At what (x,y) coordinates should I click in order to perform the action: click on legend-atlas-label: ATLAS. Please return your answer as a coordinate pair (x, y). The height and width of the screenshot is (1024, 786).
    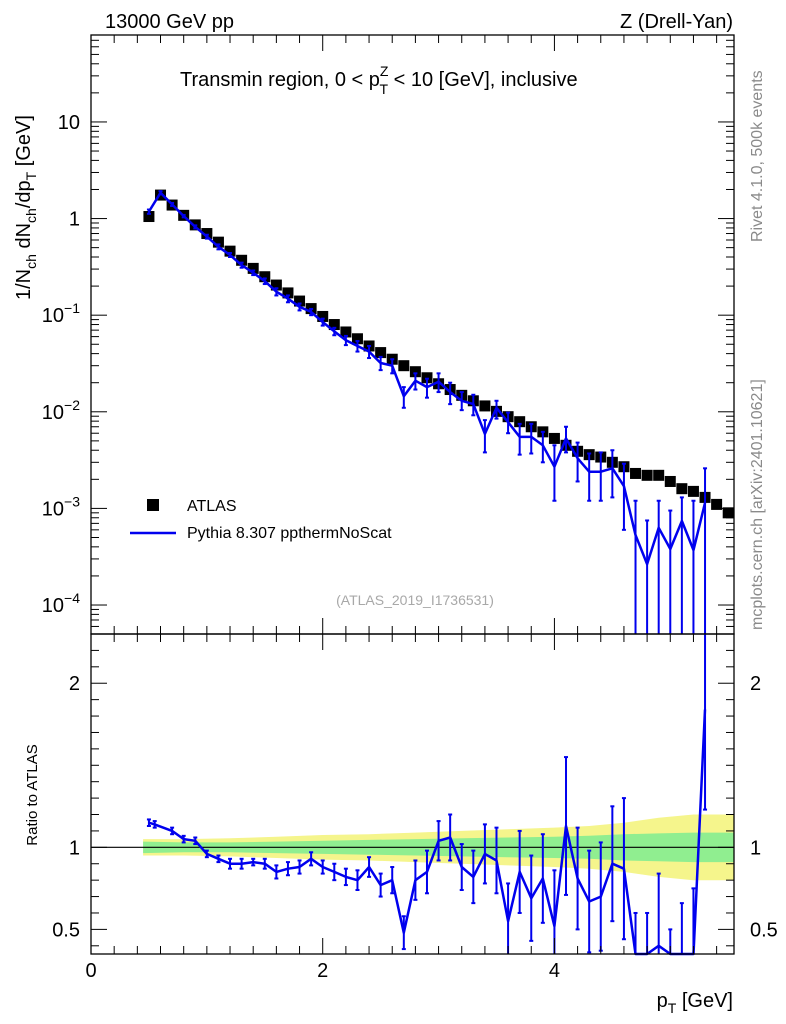
    Looking at the image, I should click on (212, 506).